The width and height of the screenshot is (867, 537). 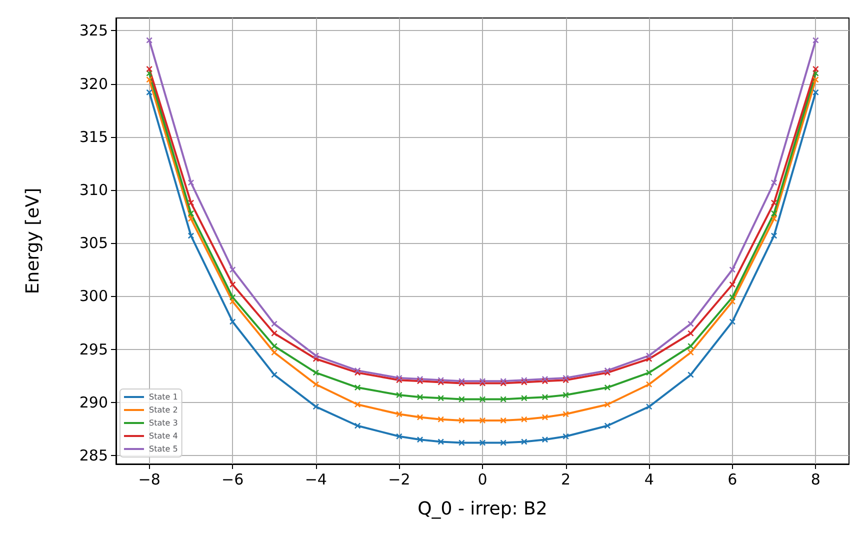 I want to click on legend-label: State 5, so click(x=163, y=449).